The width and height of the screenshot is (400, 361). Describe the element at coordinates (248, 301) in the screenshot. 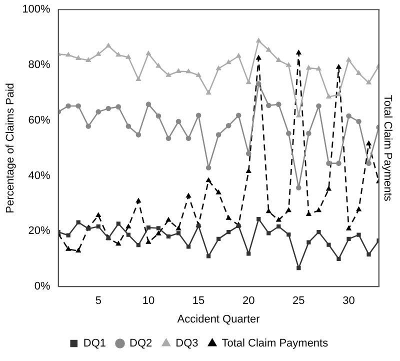

I see `x-tick-label: 20` at that location.